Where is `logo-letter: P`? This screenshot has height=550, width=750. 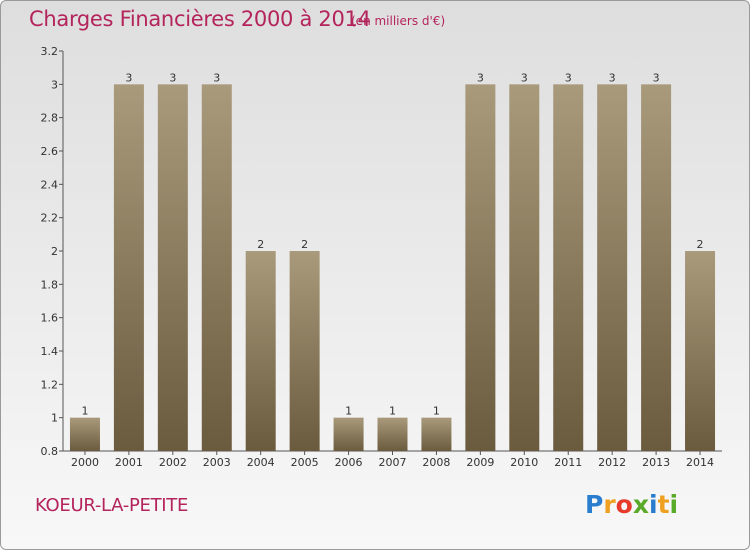
logo-letter: P is located at coordinates (594, 504).